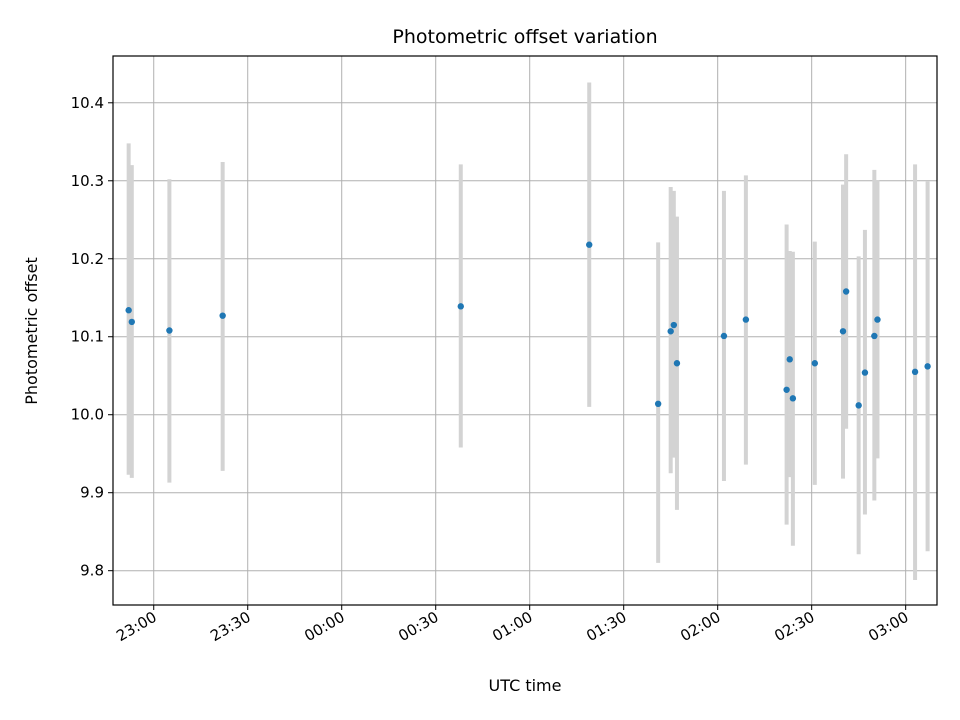 This screenshot has width=960, height=720. Describe the element at coordinates (524, 37) in the screenshot. I see `chart-title: Photometric offset variation` at that location.